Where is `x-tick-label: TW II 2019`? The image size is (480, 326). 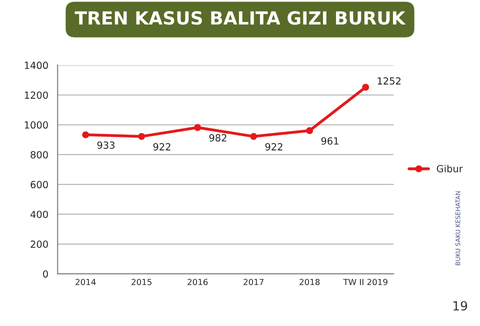 x-tick-label: TW II 2019 is located at coordinates (365, 282).